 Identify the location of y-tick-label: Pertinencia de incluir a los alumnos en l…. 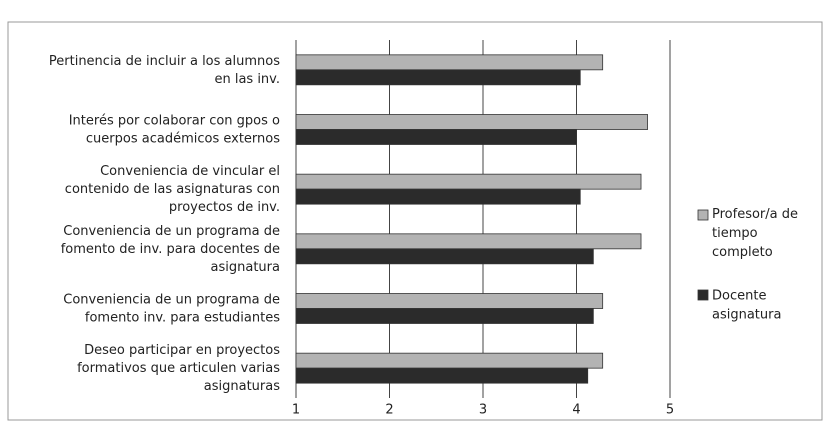
(164, 69).